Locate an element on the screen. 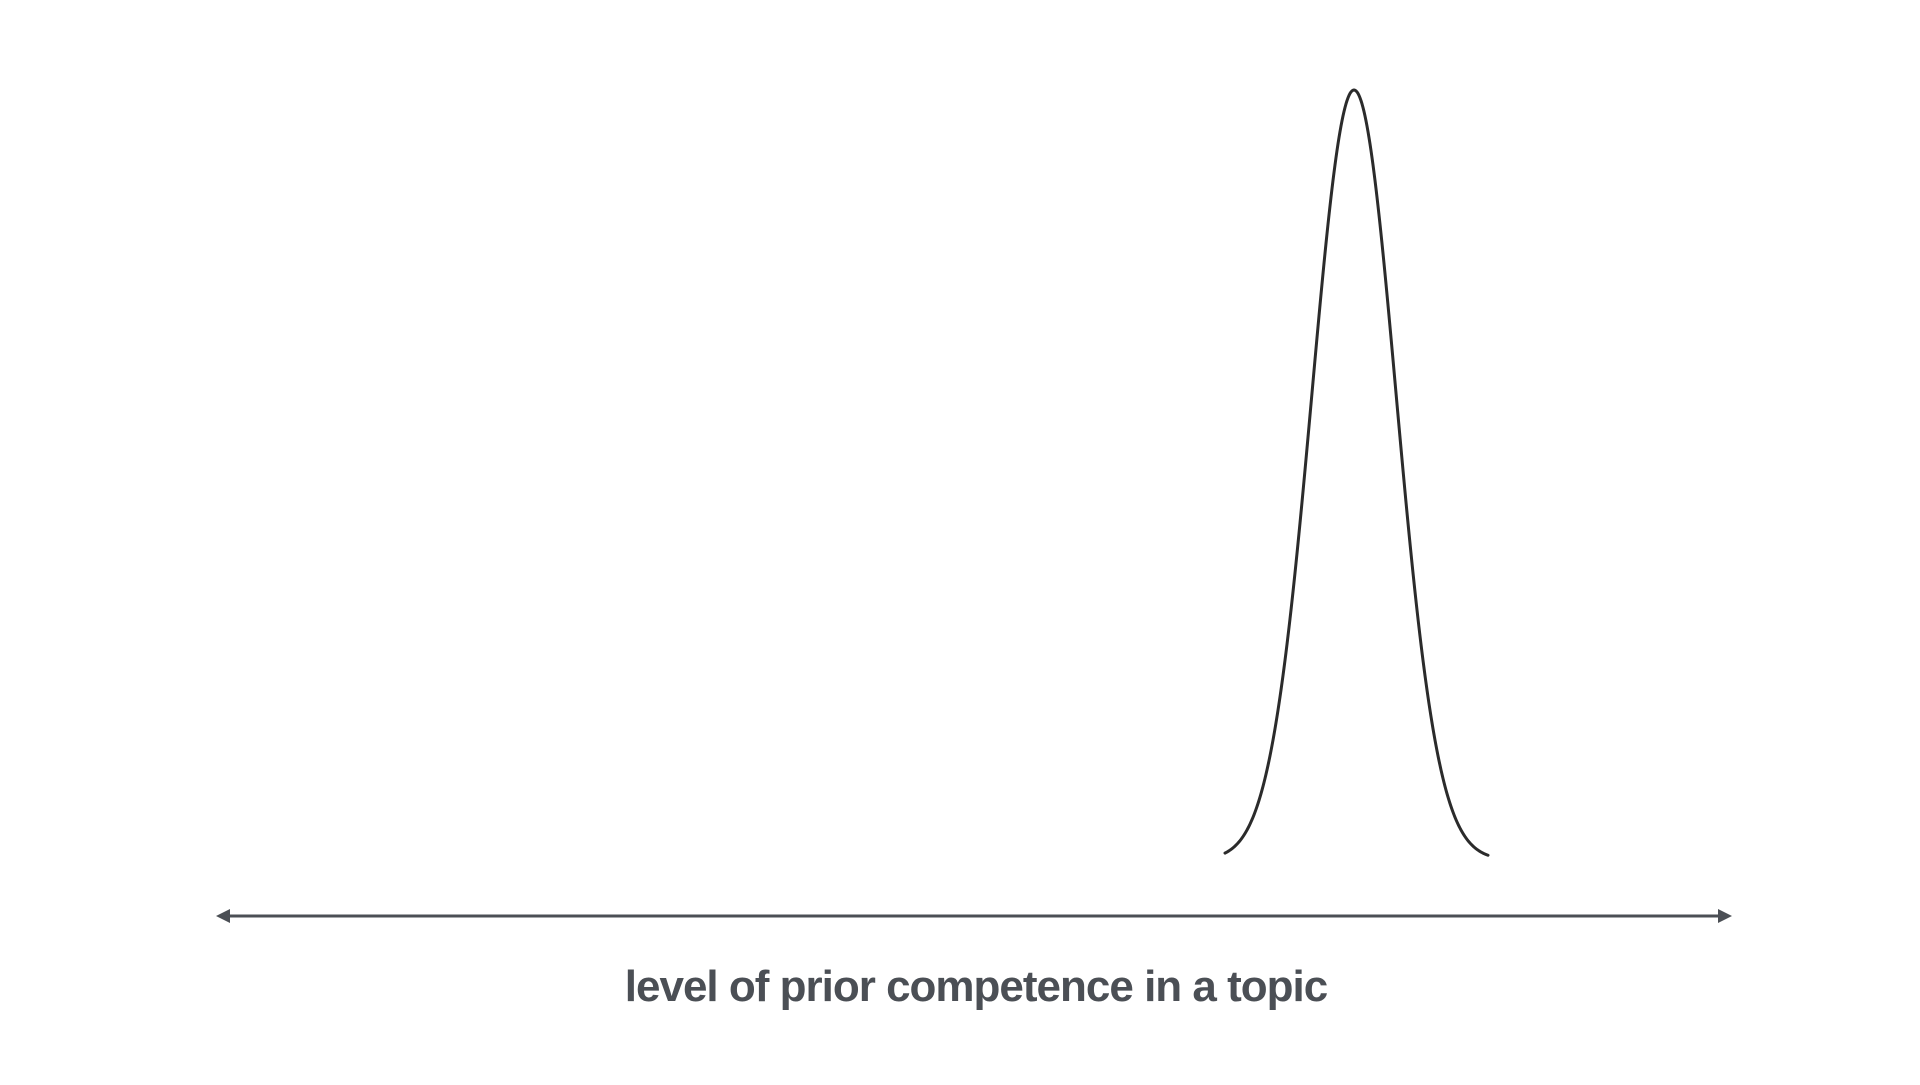  axis-label: level of prior competence in a topic is located at coordinates (976, 986).